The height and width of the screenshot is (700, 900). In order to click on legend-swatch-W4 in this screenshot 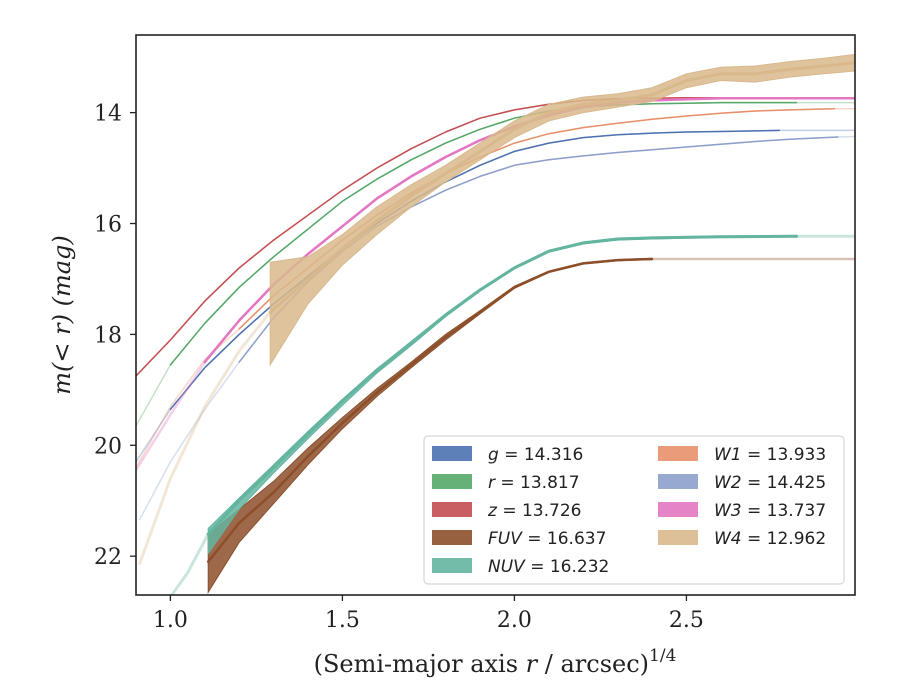, I will do `click(678, 537)`.